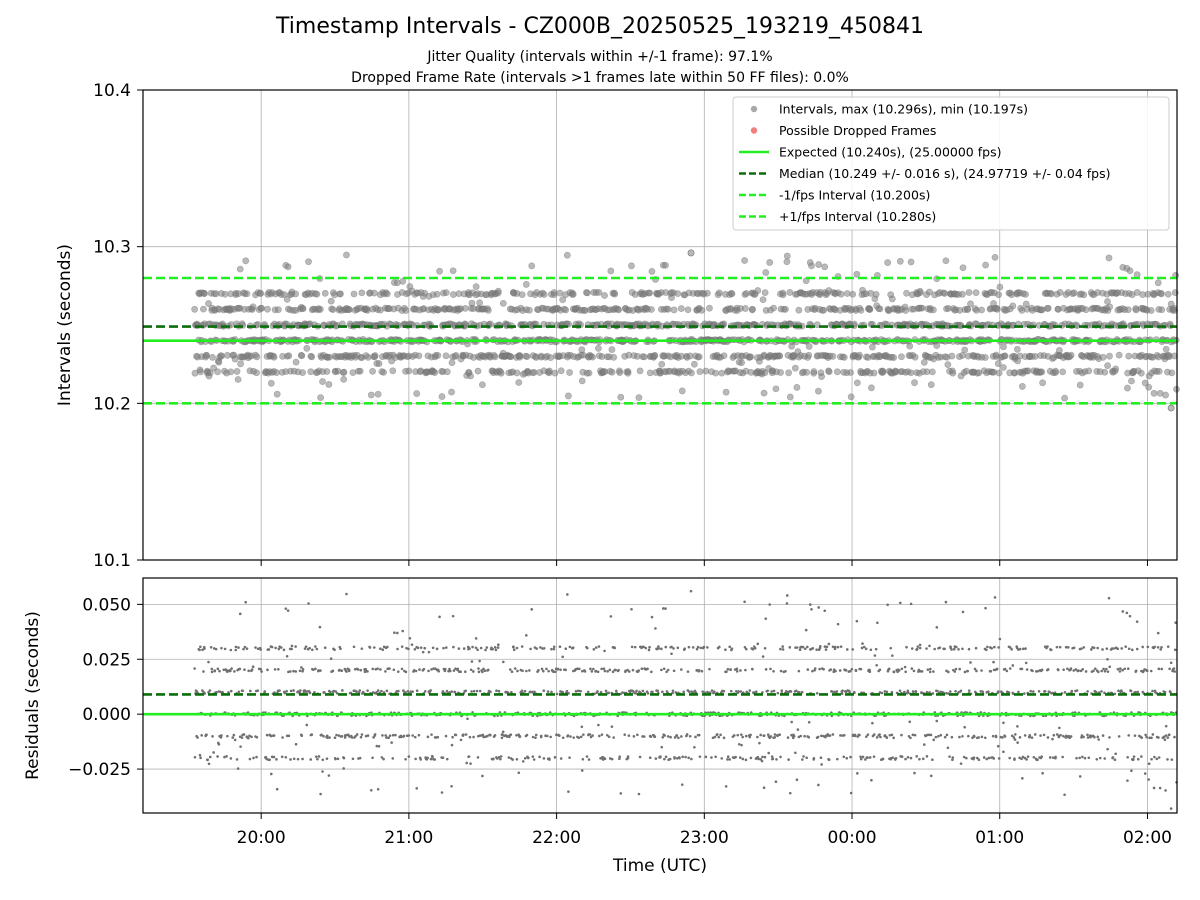 The width and height of the screenshot is (1200, 900). What do you see at coordinates (556, 838) in the screenshot?
I see `x-tick-label: 22:00` at bounding box center [556, 838].